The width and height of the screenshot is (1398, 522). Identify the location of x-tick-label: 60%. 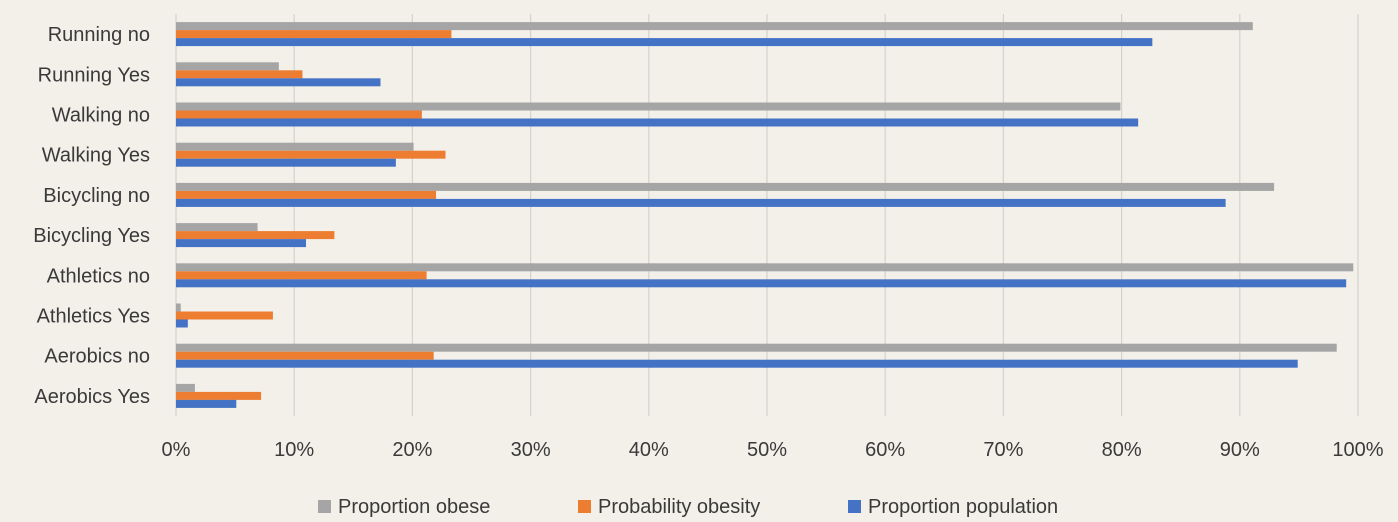
(885, 450).